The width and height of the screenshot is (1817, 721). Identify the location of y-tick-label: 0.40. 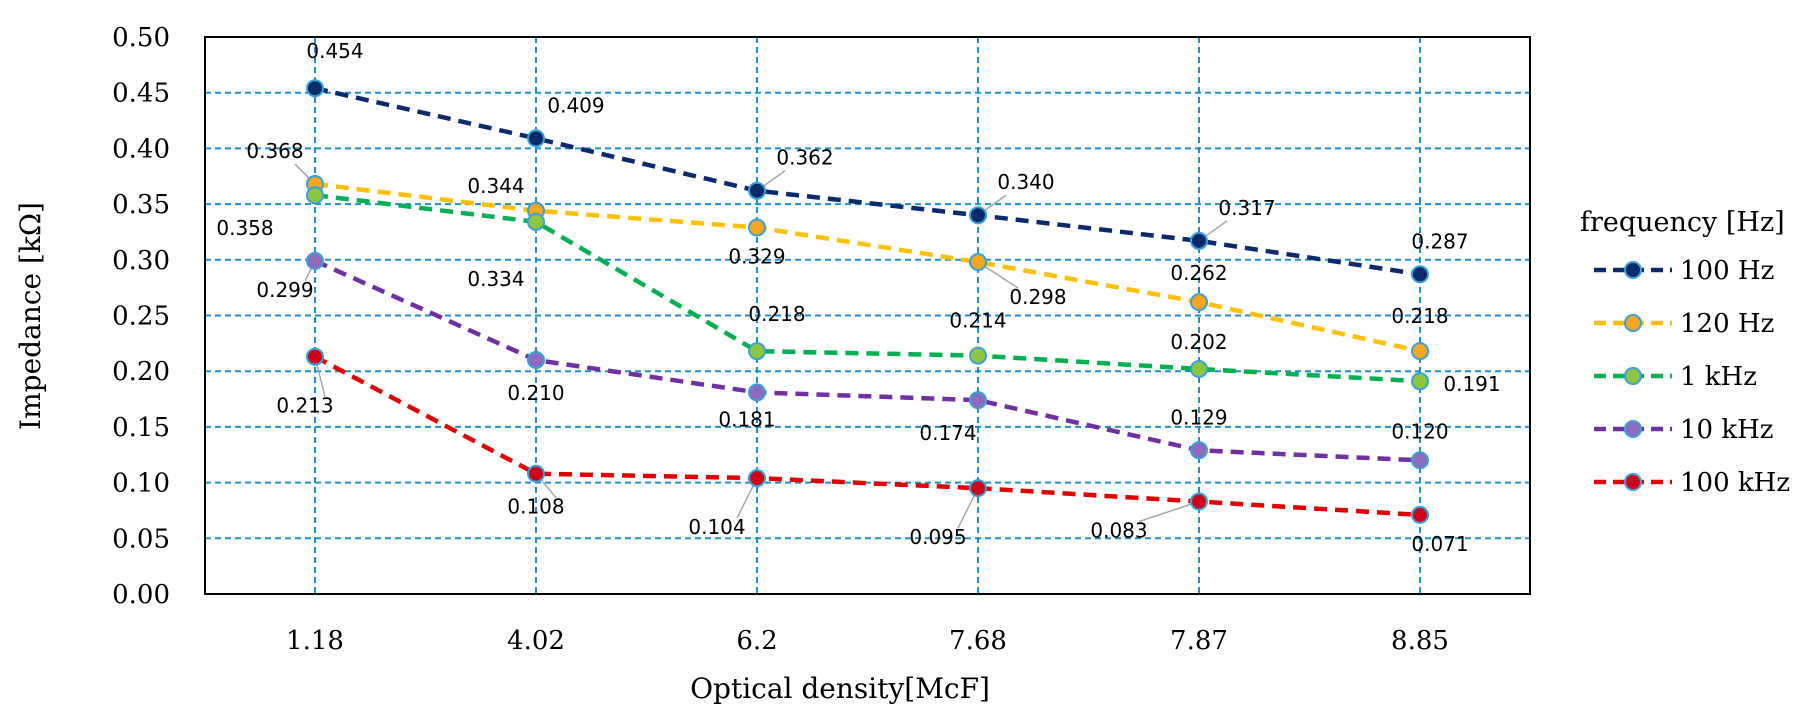
(141, 149).